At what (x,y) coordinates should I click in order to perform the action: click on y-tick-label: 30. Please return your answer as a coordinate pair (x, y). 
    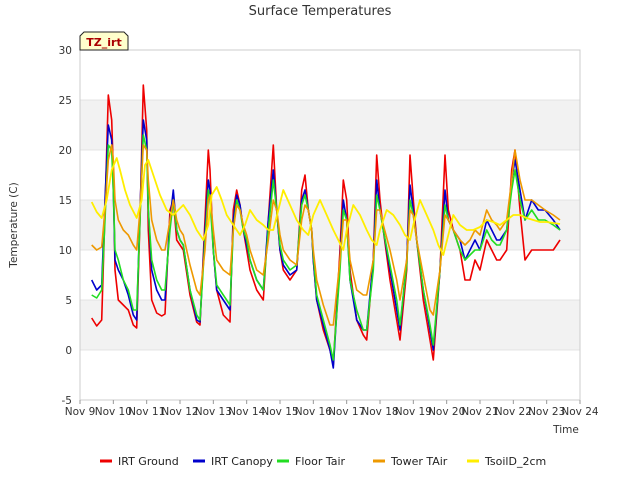
    Looking at the image, I should click on (65, 51).